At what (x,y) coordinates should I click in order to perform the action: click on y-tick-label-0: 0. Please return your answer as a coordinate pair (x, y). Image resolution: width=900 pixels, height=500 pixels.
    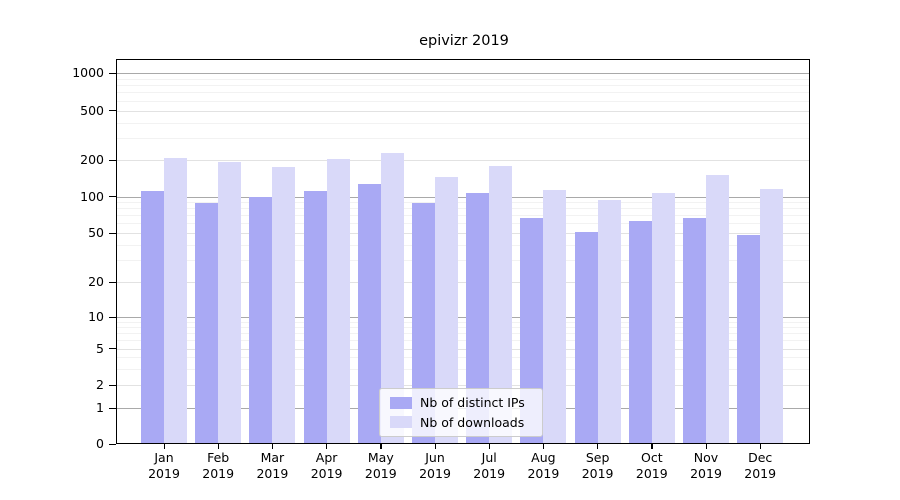
    Looking at the image, I should click on (100, 443).